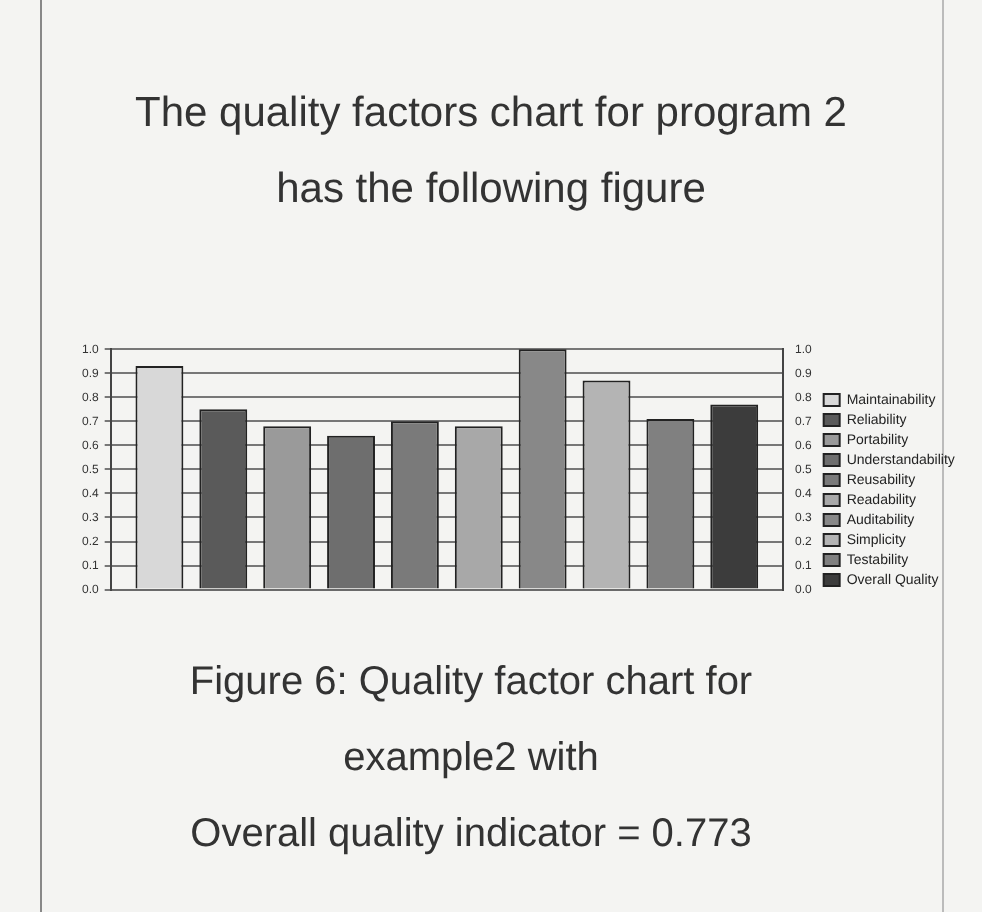  I want to click on text: example2 with, so click(471, 759).